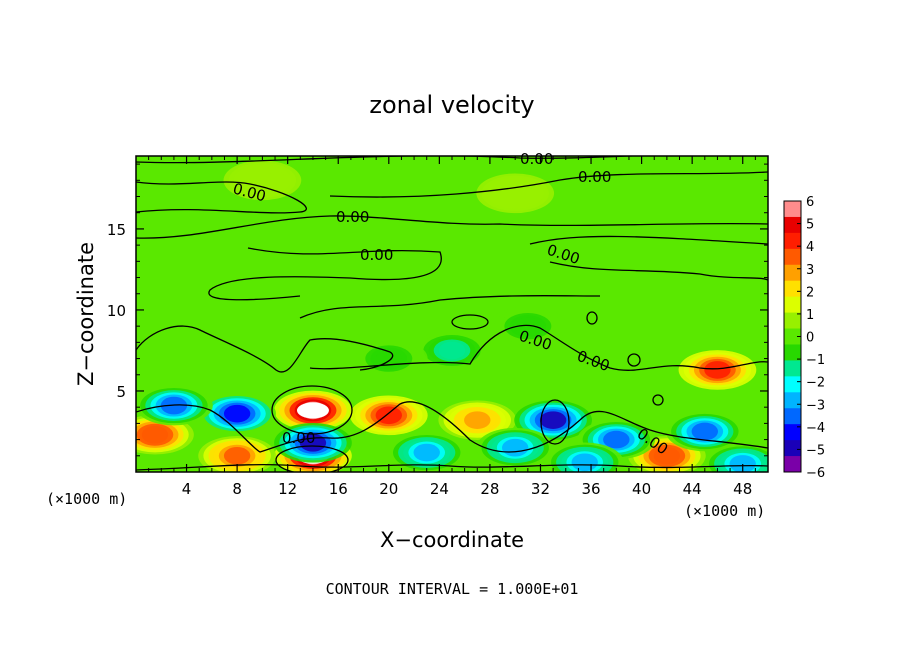 The width and height of the screenshot is (904, 654). Describe the element at coordinates (489, 489) in the screenshot. I see `x-tick-label: 28` at that location.